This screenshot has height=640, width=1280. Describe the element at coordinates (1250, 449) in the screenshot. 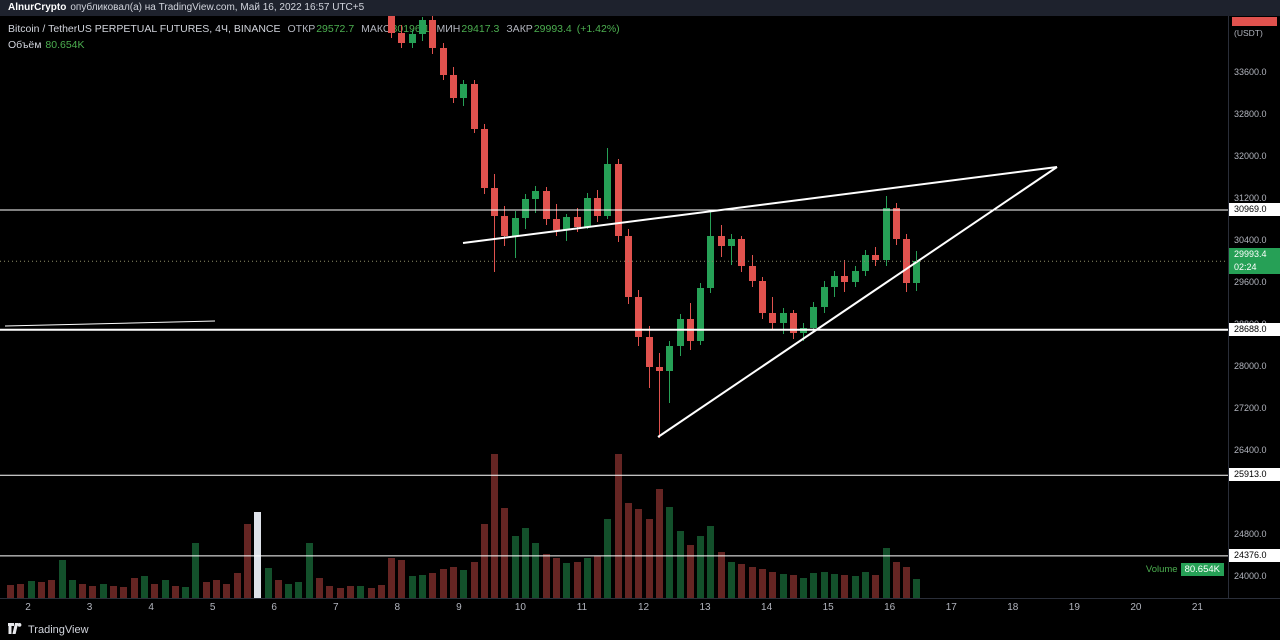

I see `price-axis-tick: 26400.0` at that location.